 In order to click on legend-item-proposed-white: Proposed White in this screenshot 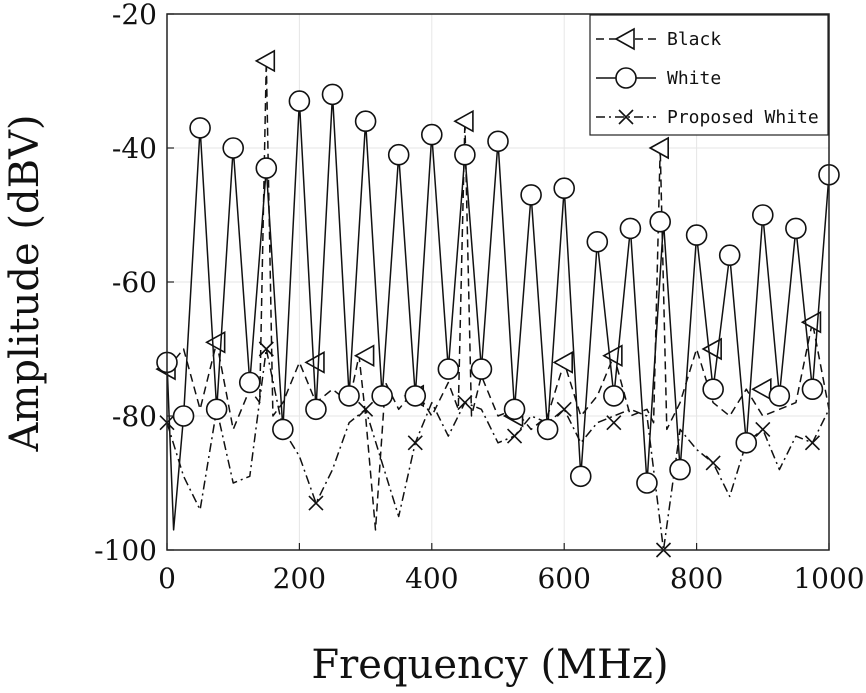, I will do `click(707, 117)`.